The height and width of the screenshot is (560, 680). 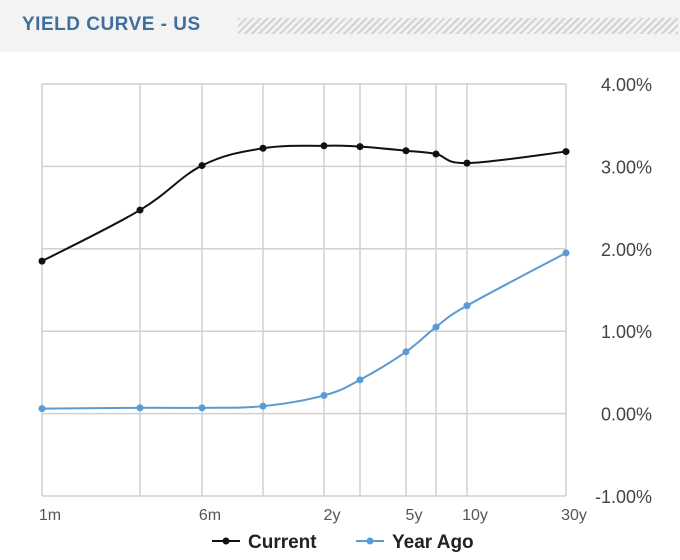 I want to click on legend-item-current: Current, so click(x=264, y=542).